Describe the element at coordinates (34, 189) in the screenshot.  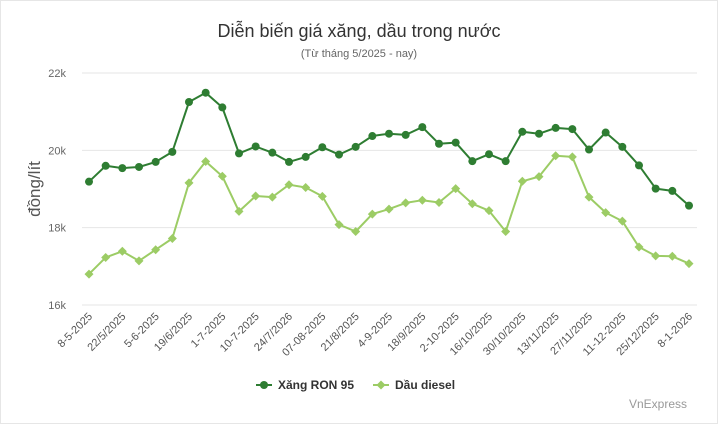
I see `y-axis-label: đồng/lít` at that location.